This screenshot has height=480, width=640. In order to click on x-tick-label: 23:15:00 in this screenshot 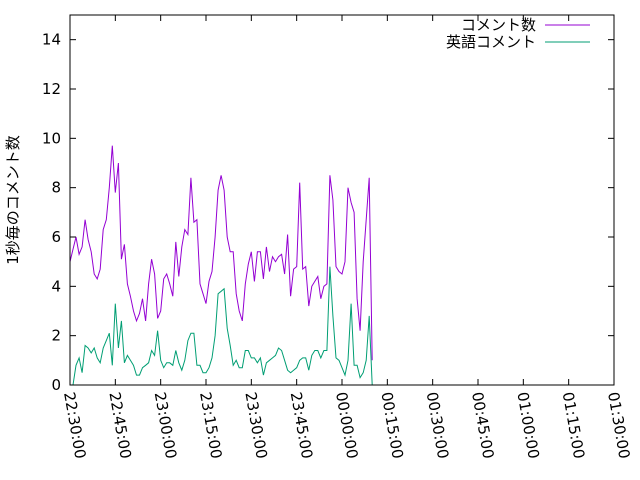, I will do `click(210, 425)`.